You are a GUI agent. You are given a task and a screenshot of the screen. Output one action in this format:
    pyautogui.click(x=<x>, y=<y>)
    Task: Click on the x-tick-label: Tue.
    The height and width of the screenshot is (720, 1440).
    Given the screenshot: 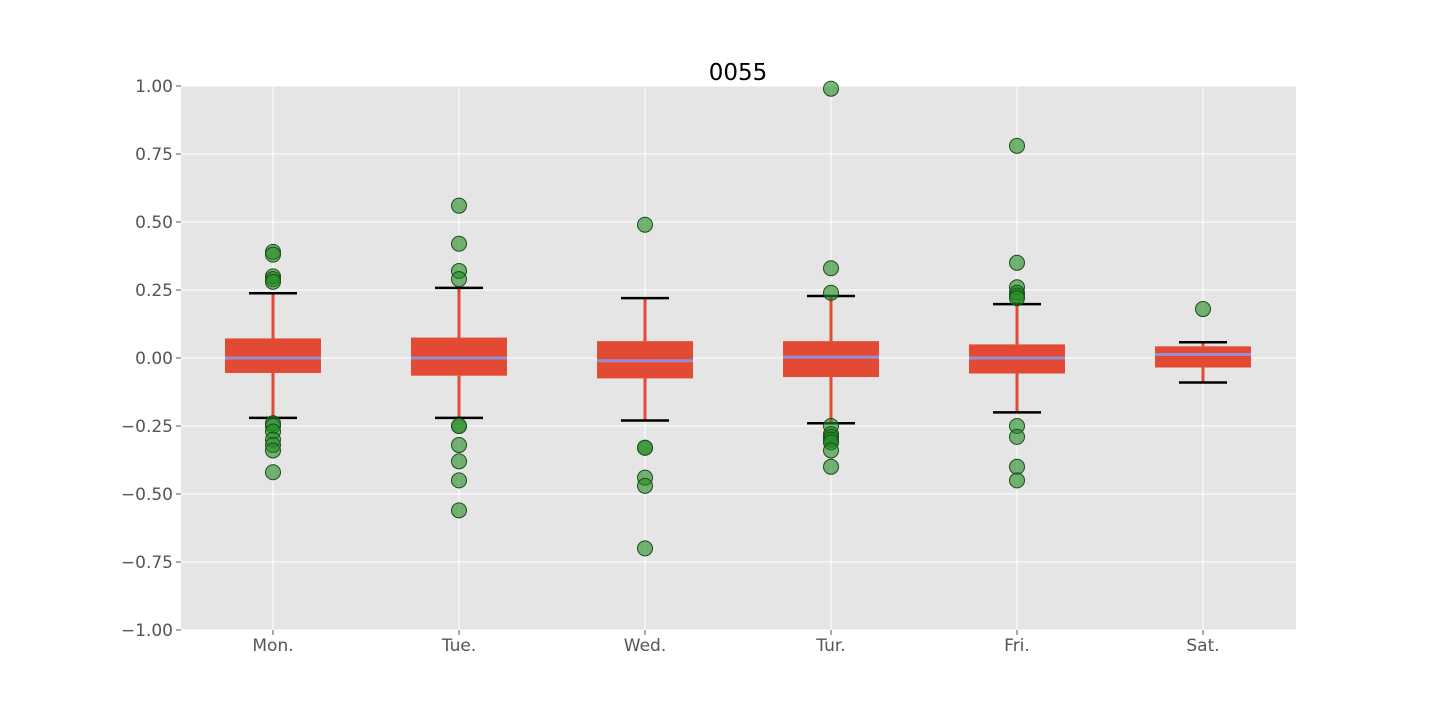 What is the action you would take?
    pyautogui.click(x=458, y=646)
    